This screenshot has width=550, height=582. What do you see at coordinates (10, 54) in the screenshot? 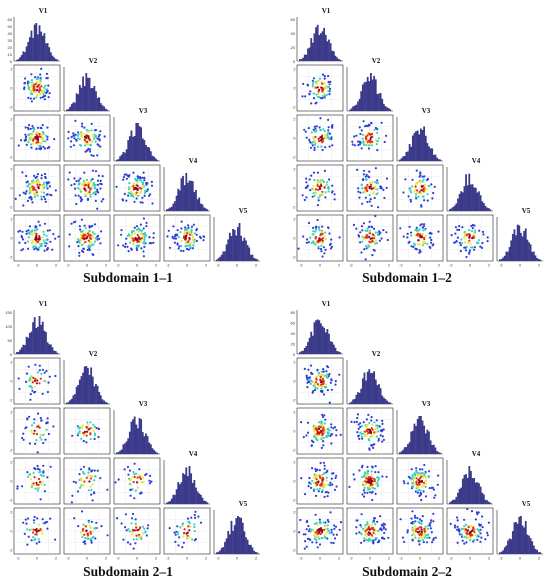
I see `diag-ytick-label: 10` at bounding box center [10, 54].